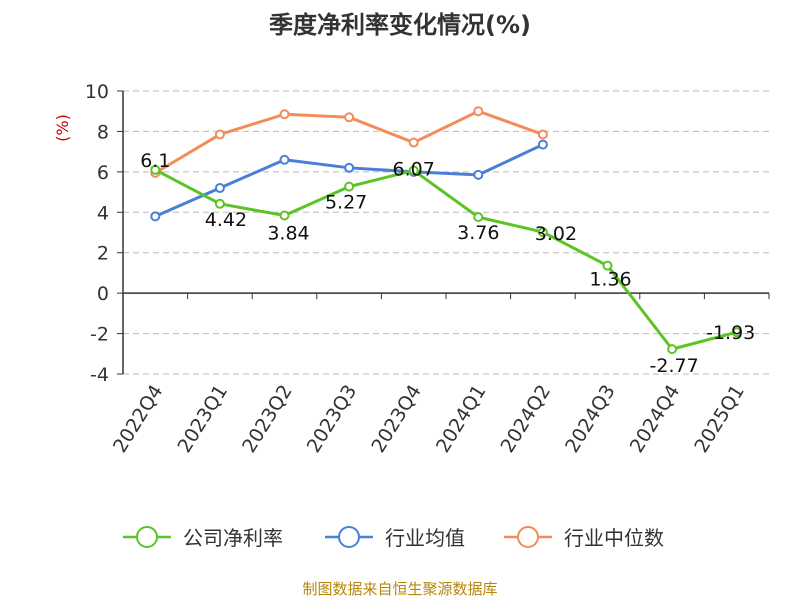  I want to click on data-label: 6.07, so click(414, 169).